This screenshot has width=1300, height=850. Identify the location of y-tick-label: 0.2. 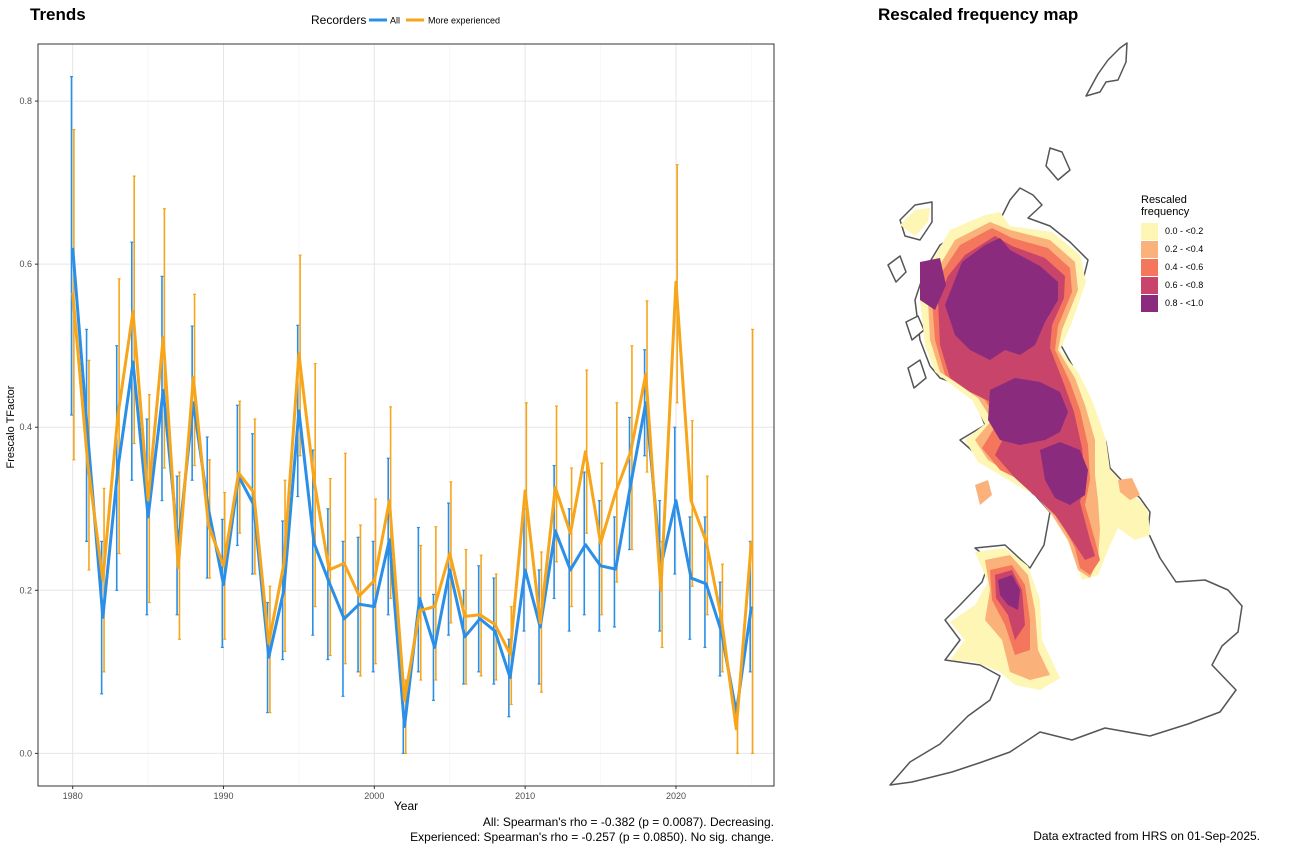
(25, 590).